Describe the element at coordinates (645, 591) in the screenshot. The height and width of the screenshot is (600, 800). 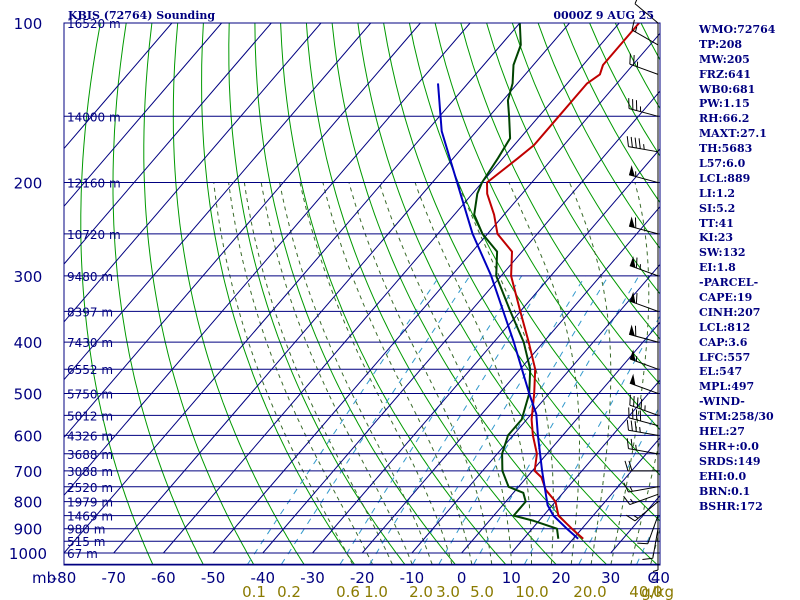
I see `mixing-ratio-tick-label: 40.0` at that location.